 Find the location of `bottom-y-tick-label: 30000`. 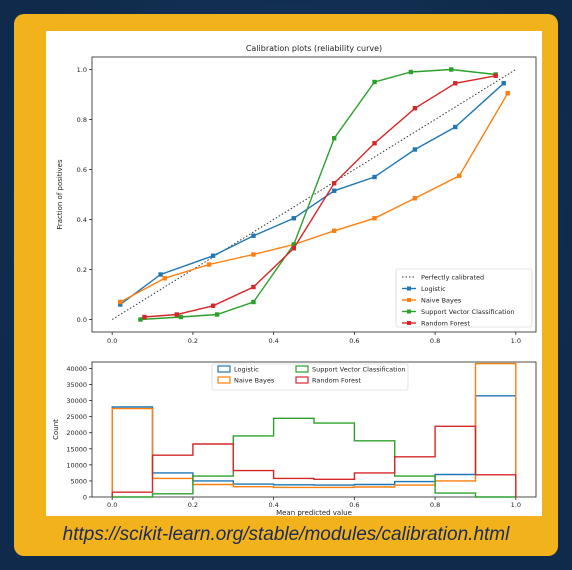

bottom-y-tick-label: 30000 is located at coordinates (76, 401).